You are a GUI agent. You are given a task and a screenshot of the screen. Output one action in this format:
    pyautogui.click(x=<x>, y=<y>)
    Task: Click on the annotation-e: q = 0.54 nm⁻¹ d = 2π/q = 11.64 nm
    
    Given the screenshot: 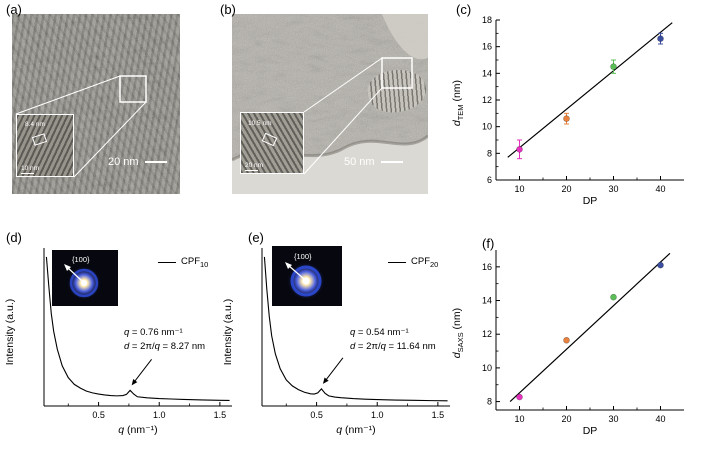 What is the action you would take?
    pyautogui.click(x=393, y=340)
    